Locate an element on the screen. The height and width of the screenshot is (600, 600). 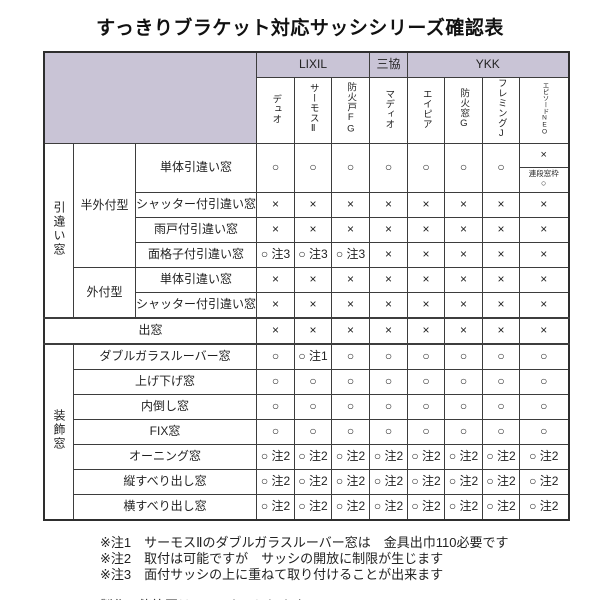
maker-ykk: YKK is located at coordinates (488, 64).